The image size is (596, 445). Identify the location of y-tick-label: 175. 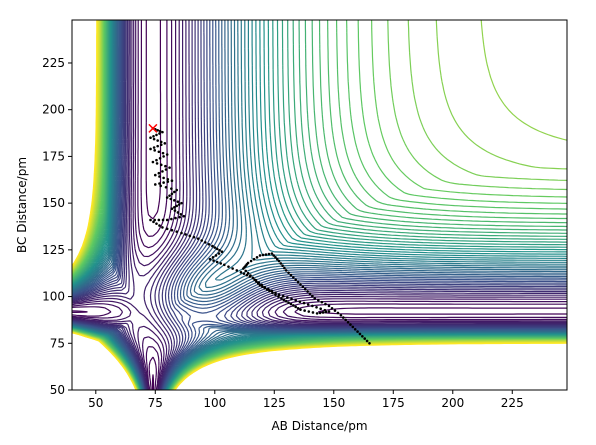
(53, 156).